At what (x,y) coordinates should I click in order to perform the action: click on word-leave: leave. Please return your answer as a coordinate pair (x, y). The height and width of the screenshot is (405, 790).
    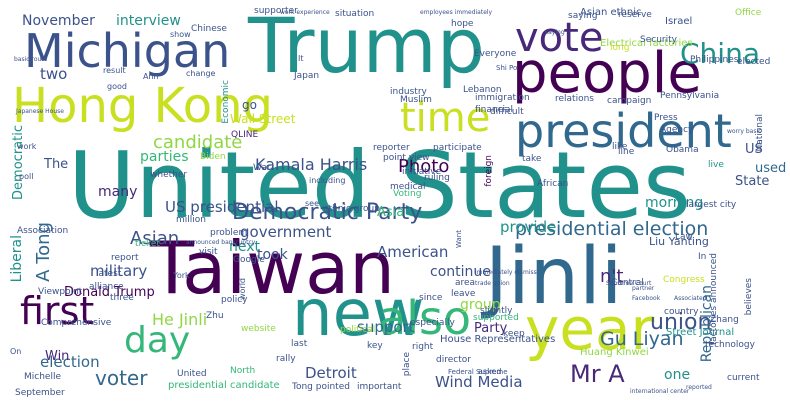
    Looking at the image, I should click on (463, 294).